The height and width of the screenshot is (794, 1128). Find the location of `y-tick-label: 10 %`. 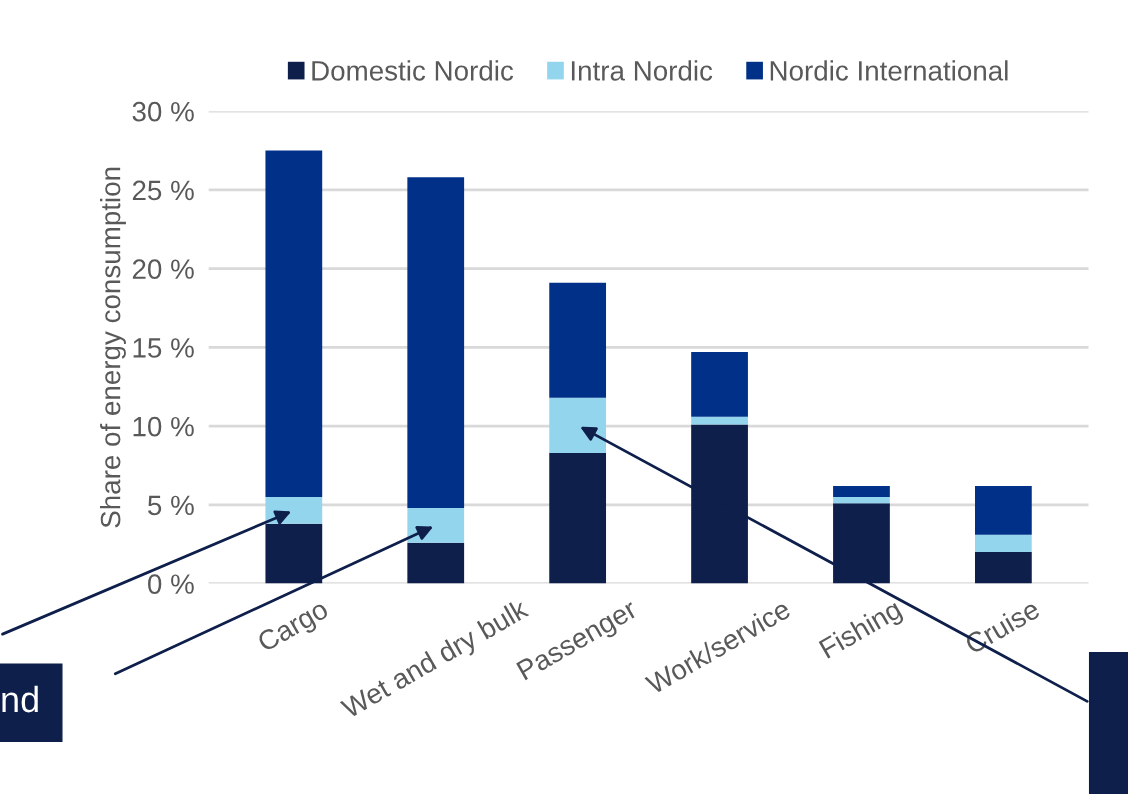

y-tick-label: 10 % is located at coordinates (163, 426).